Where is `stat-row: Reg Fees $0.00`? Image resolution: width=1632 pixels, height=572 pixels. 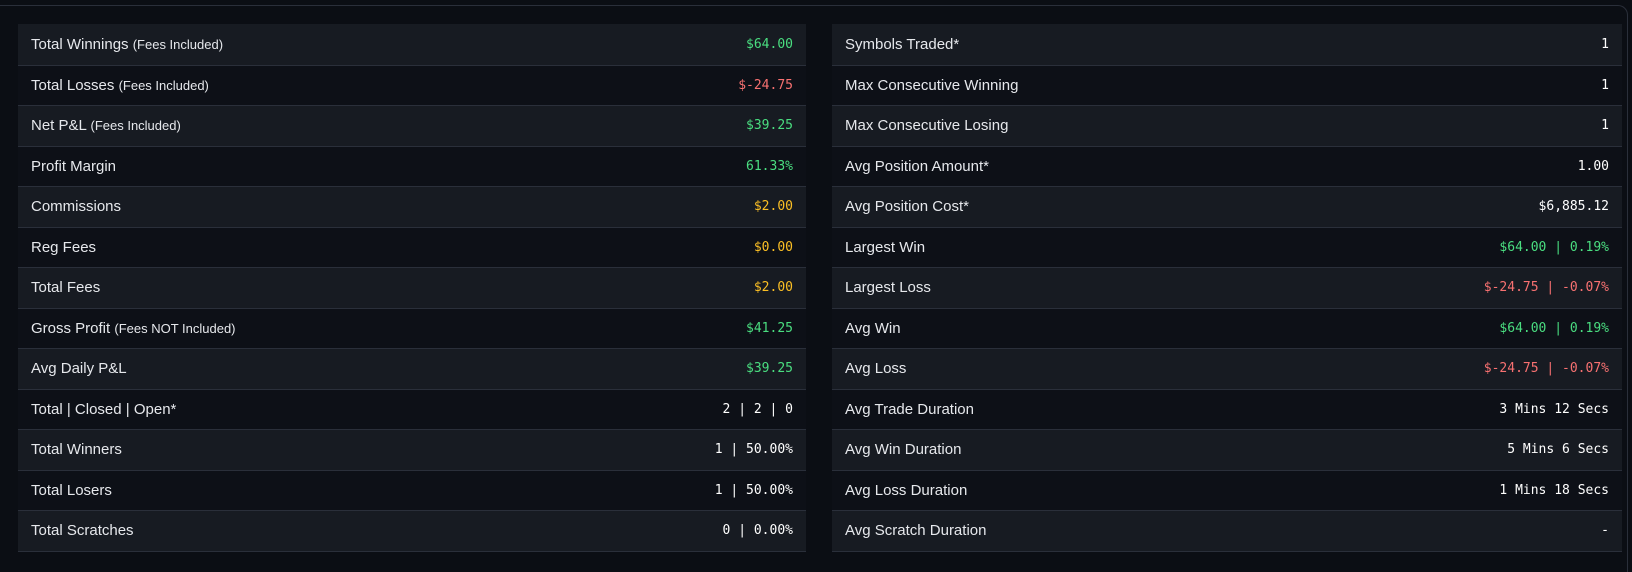
stat-row: Reg Fees $0.00 is located at coordinates (412, 246).